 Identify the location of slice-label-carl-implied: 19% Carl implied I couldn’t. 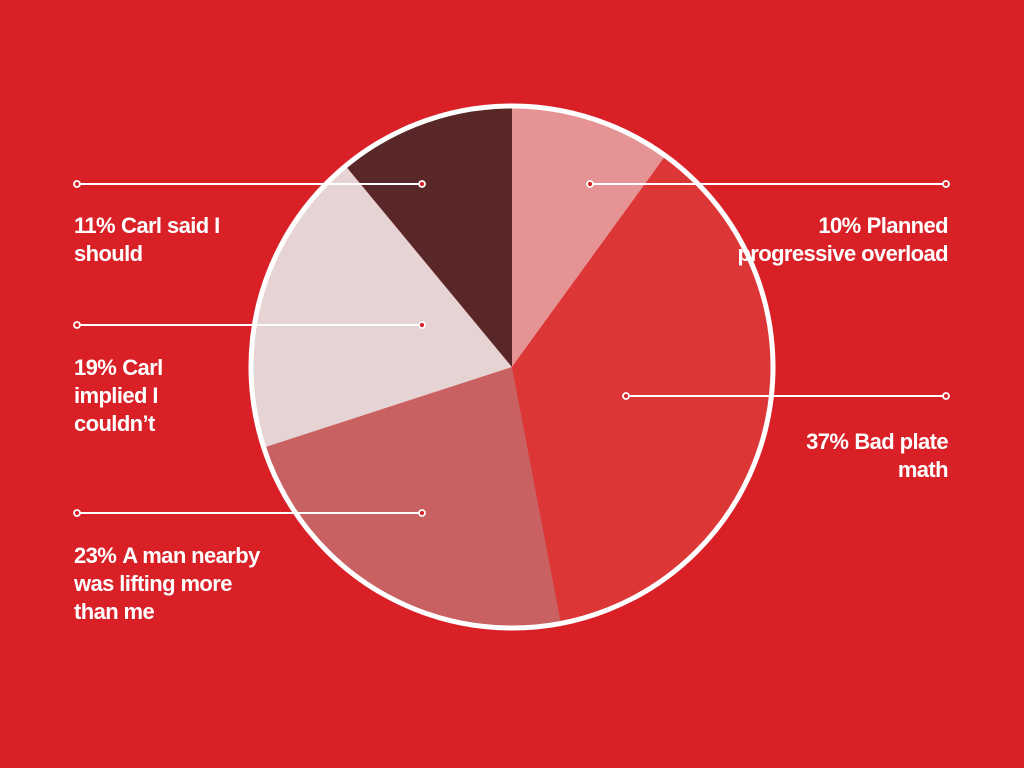
(130, 396).